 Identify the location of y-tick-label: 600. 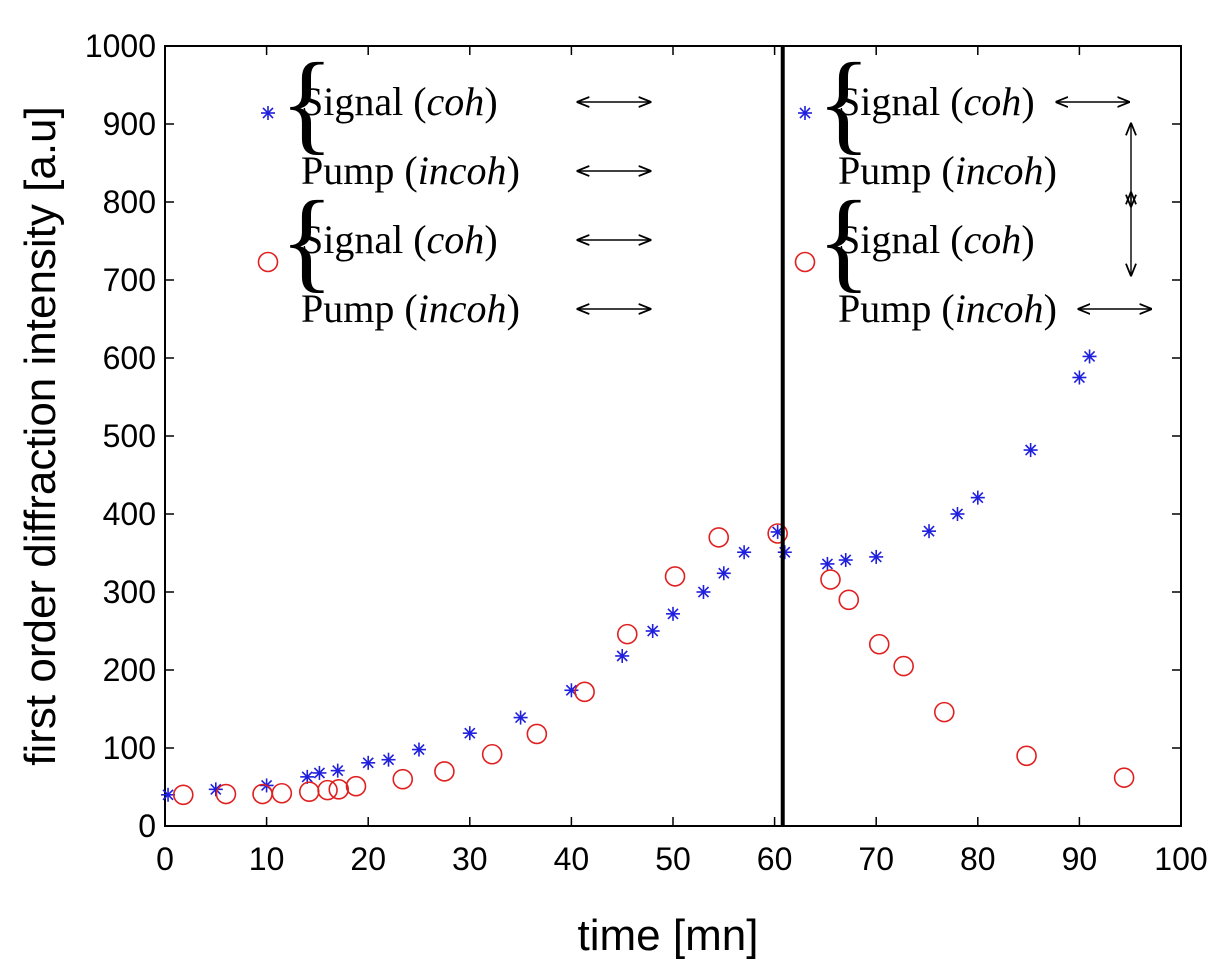
(129, 358).